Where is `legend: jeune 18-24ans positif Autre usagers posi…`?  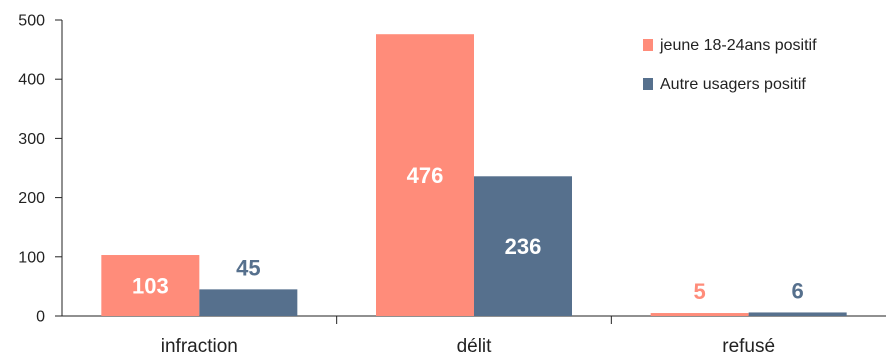
legend: jeune 18-24ans positif Autre usagers posi… is located at coordinates (730, 65).